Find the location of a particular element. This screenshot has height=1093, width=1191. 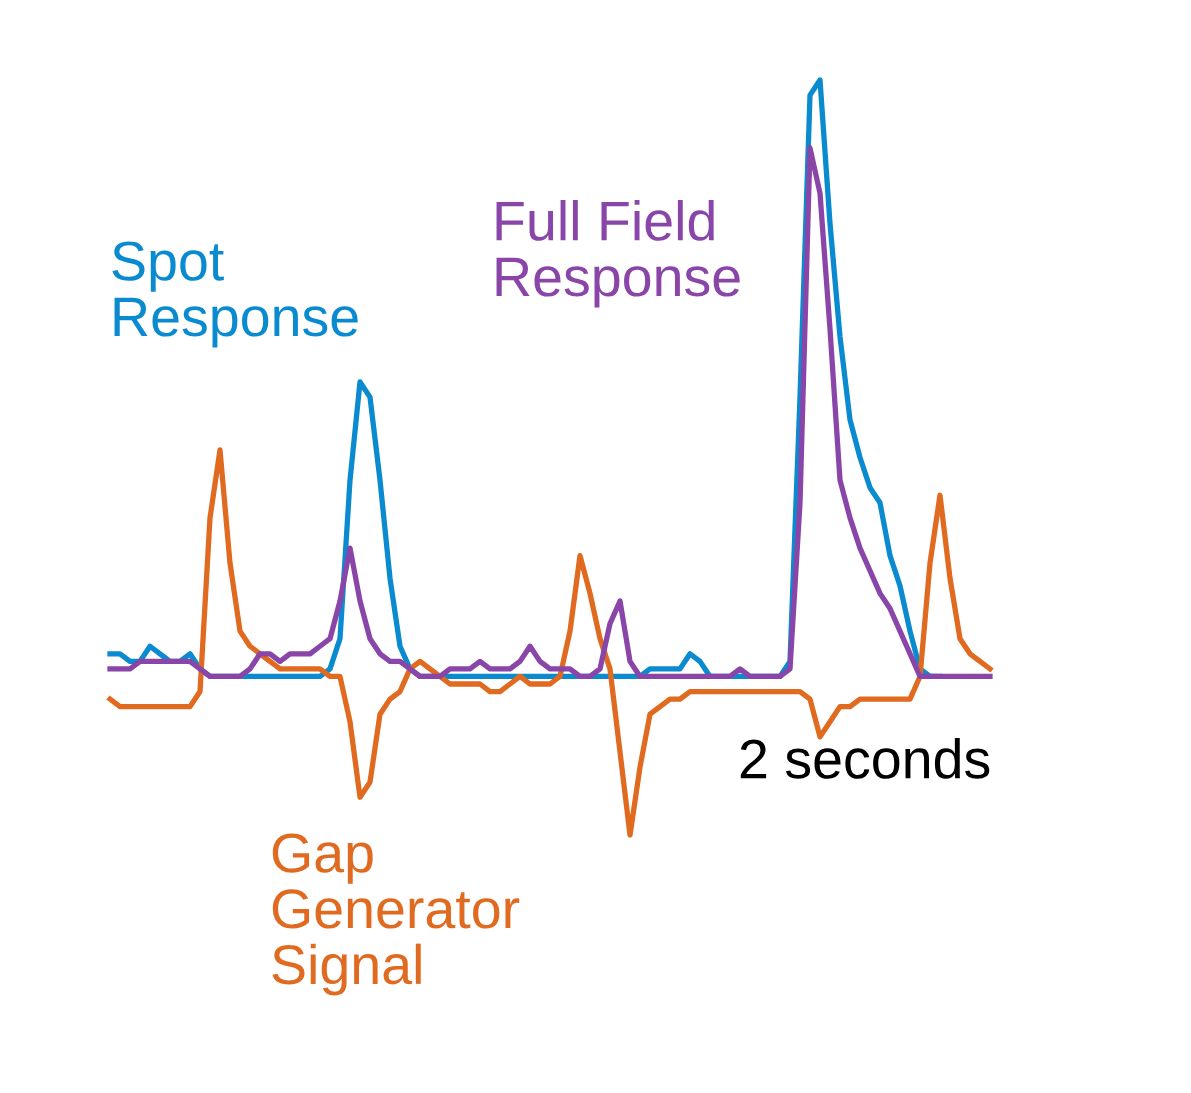

series-label: Gap Generator Signal is located at coordinates (396, 914).